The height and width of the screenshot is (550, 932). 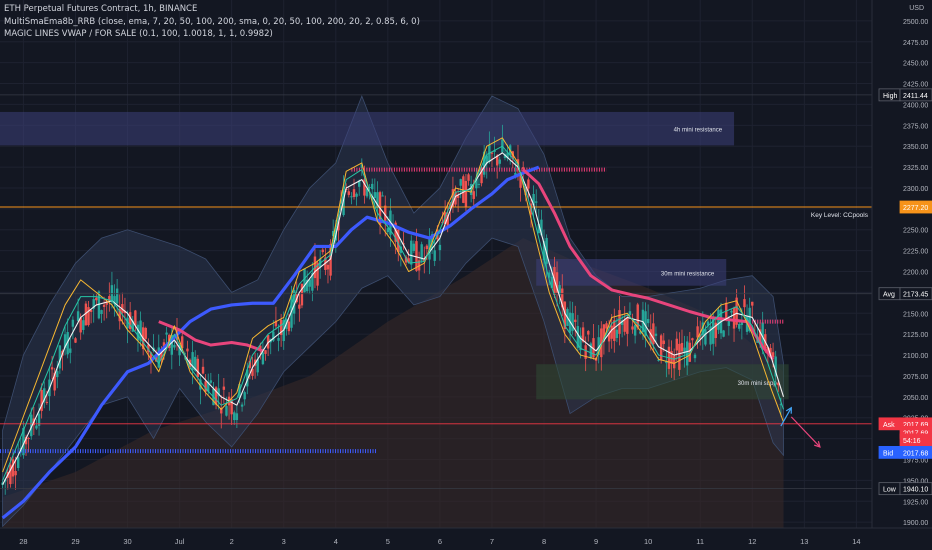 What do you see at coordinates (915, 64) in the screenshot?
I see `y-tick-label: 2450.00` at bounding box center [915, 64].